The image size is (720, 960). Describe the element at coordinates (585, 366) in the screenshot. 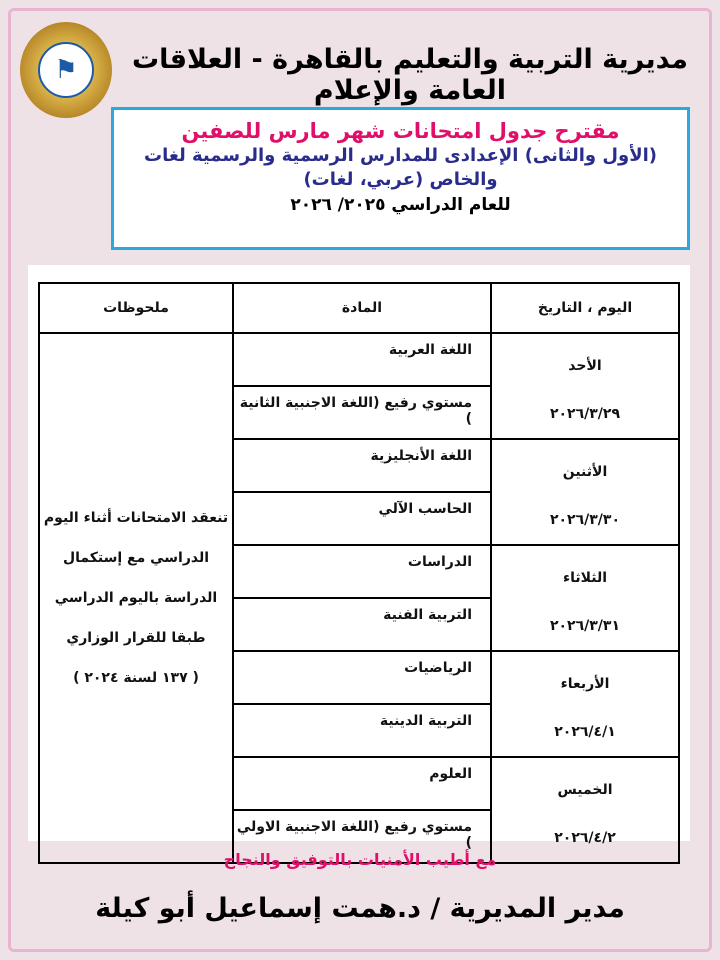

I see `day: الأحد` at that location.